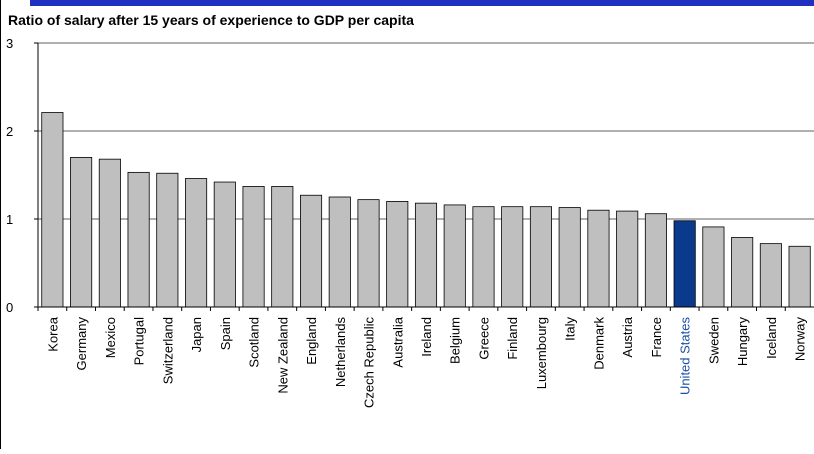 The height and width of the screenshot is (454, 814). What do you see at coordinates (167, 350) in the screenshot?
I see `category-label: Switzerland` at bounding box center [167, 350].